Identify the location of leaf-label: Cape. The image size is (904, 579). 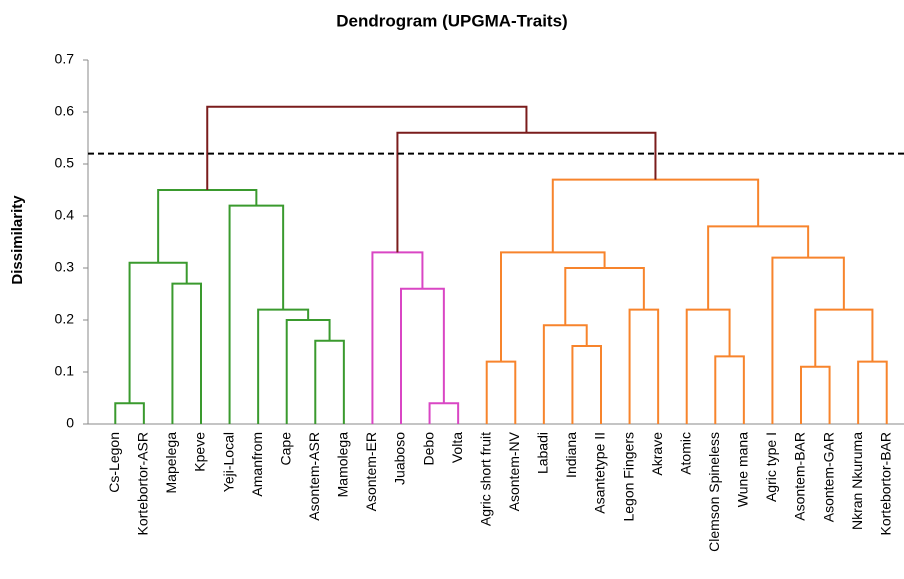
(285, 449).